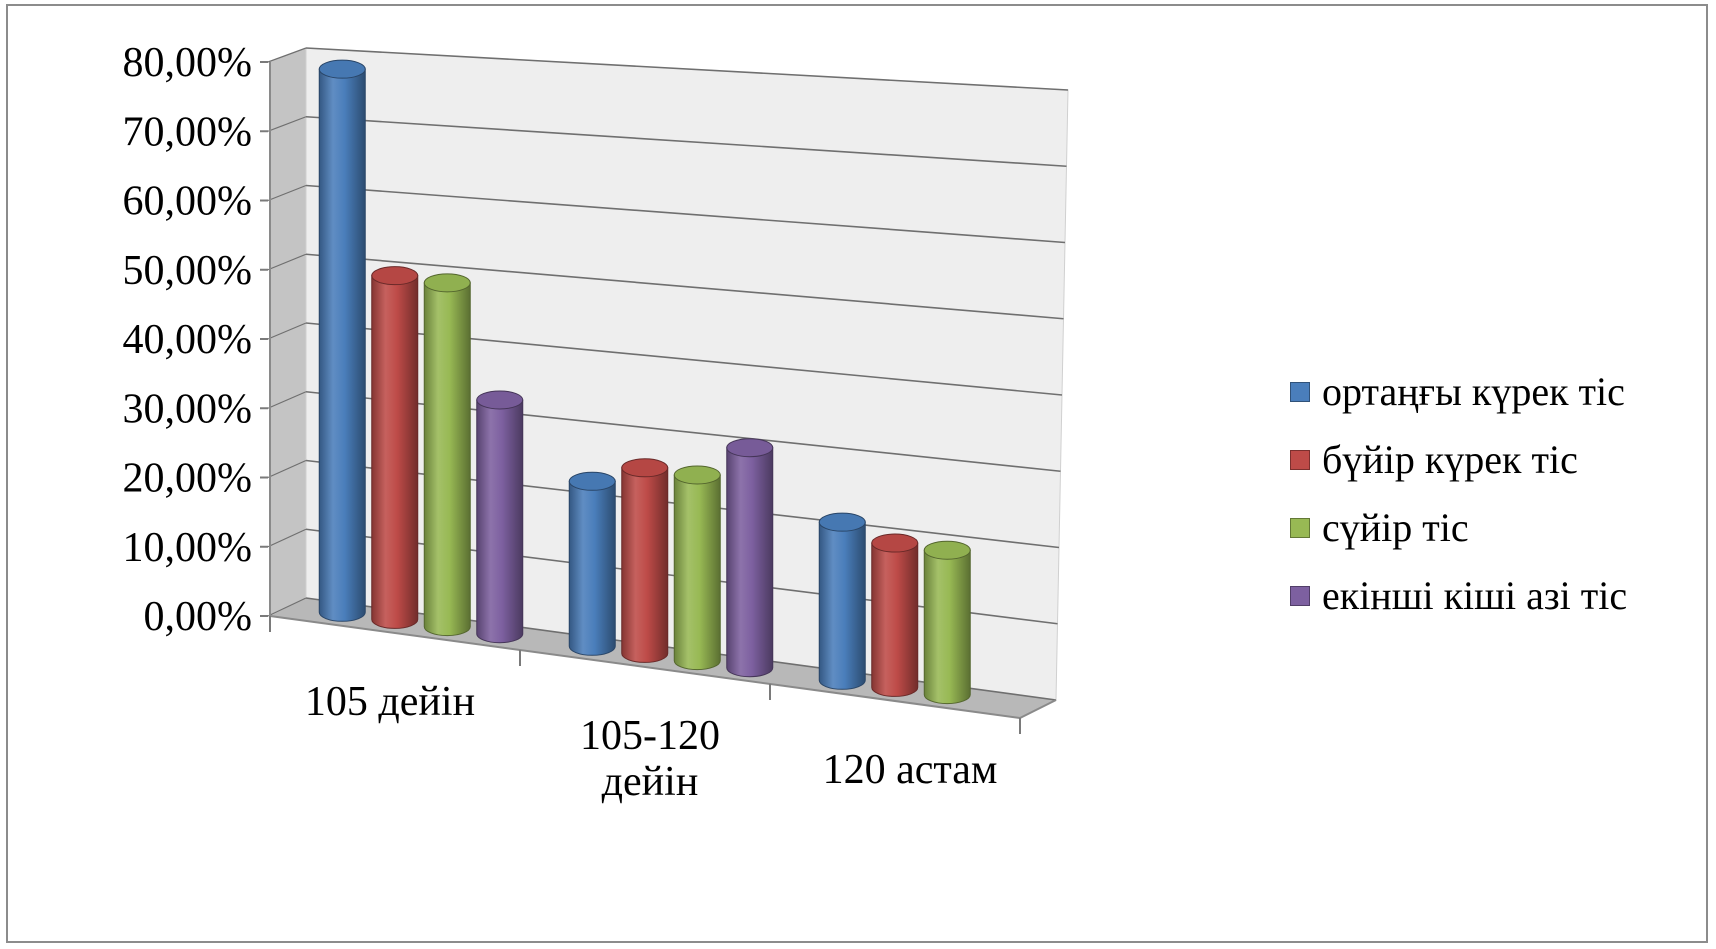  What do you see at coordinates (188, 202) in the screenshot?
I see `y-tick-label: 60,00%` at bounding box center [188, 202].